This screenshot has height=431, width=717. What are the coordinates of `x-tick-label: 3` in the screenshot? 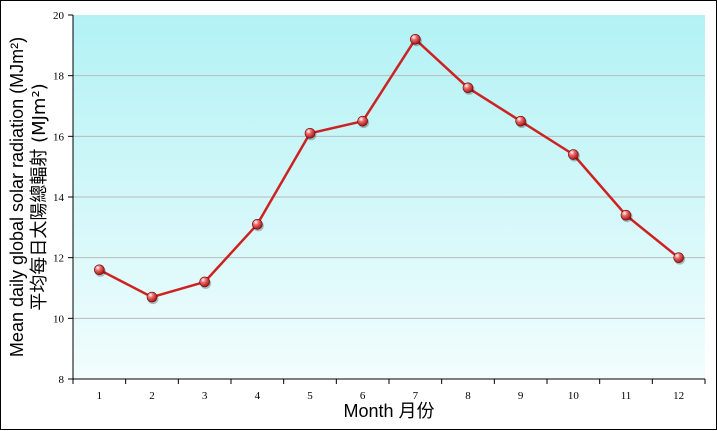 It's located at (205, 396).